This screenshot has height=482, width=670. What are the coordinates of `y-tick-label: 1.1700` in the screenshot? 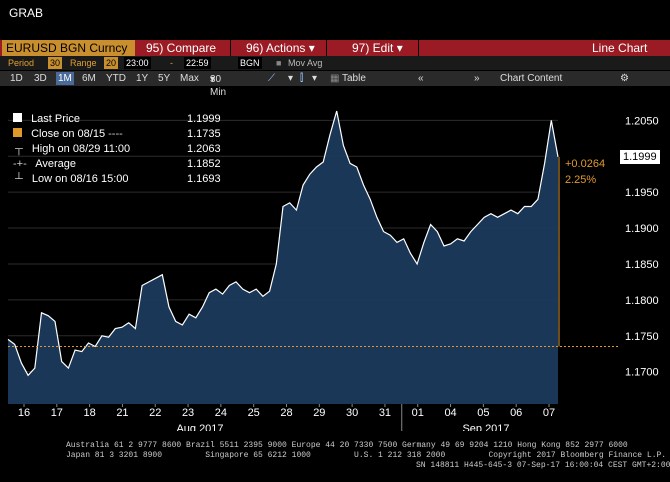 It's located at (642, 373).